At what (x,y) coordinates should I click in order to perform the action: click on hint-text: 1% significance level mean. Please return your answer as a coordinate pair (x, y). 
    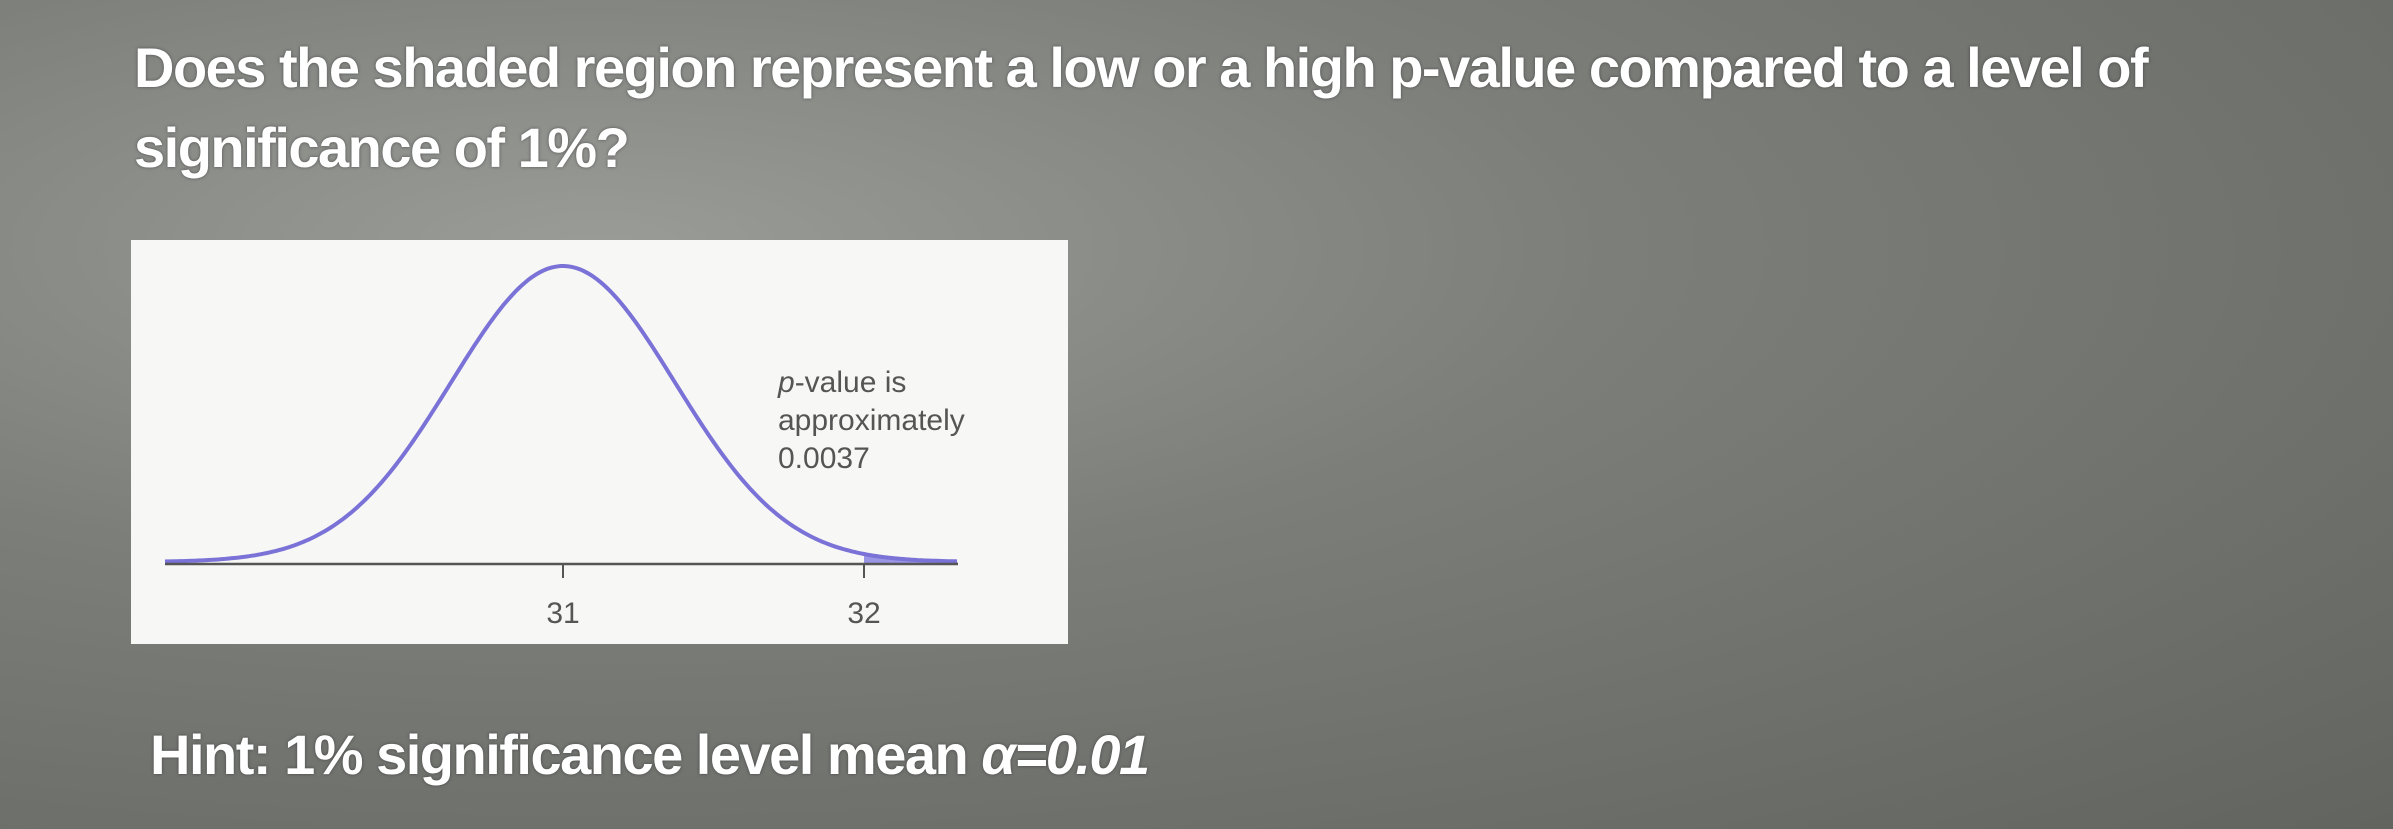
    Looking at the image, I should click on (626, 754).